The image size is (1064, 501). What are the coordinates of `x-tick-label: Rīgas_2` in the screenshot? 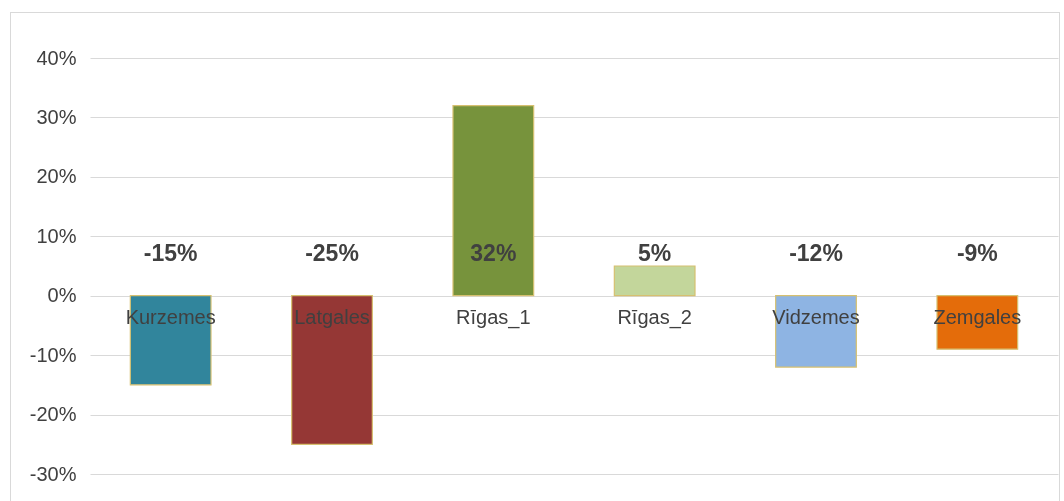 It's located at (654, 318).